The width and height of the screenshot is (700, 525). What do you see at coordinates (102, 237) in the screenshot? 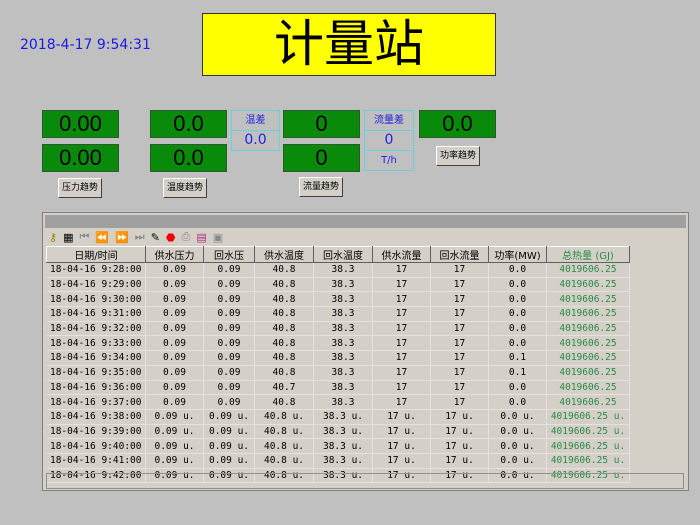
I see `prev-icon: ⏪` at bounding box center [102, 237].